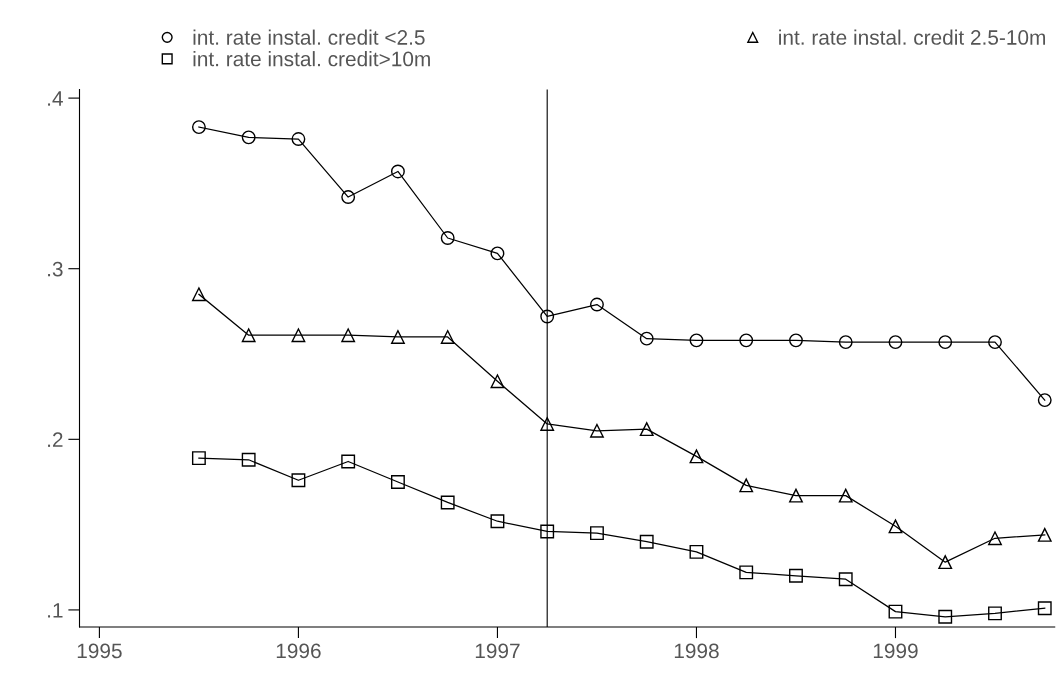 This screenshot has height=689, width=1060. Describe the element at coordinates (696, 651) in the screenshot. I see `x-tick-label: 1998` at that location.